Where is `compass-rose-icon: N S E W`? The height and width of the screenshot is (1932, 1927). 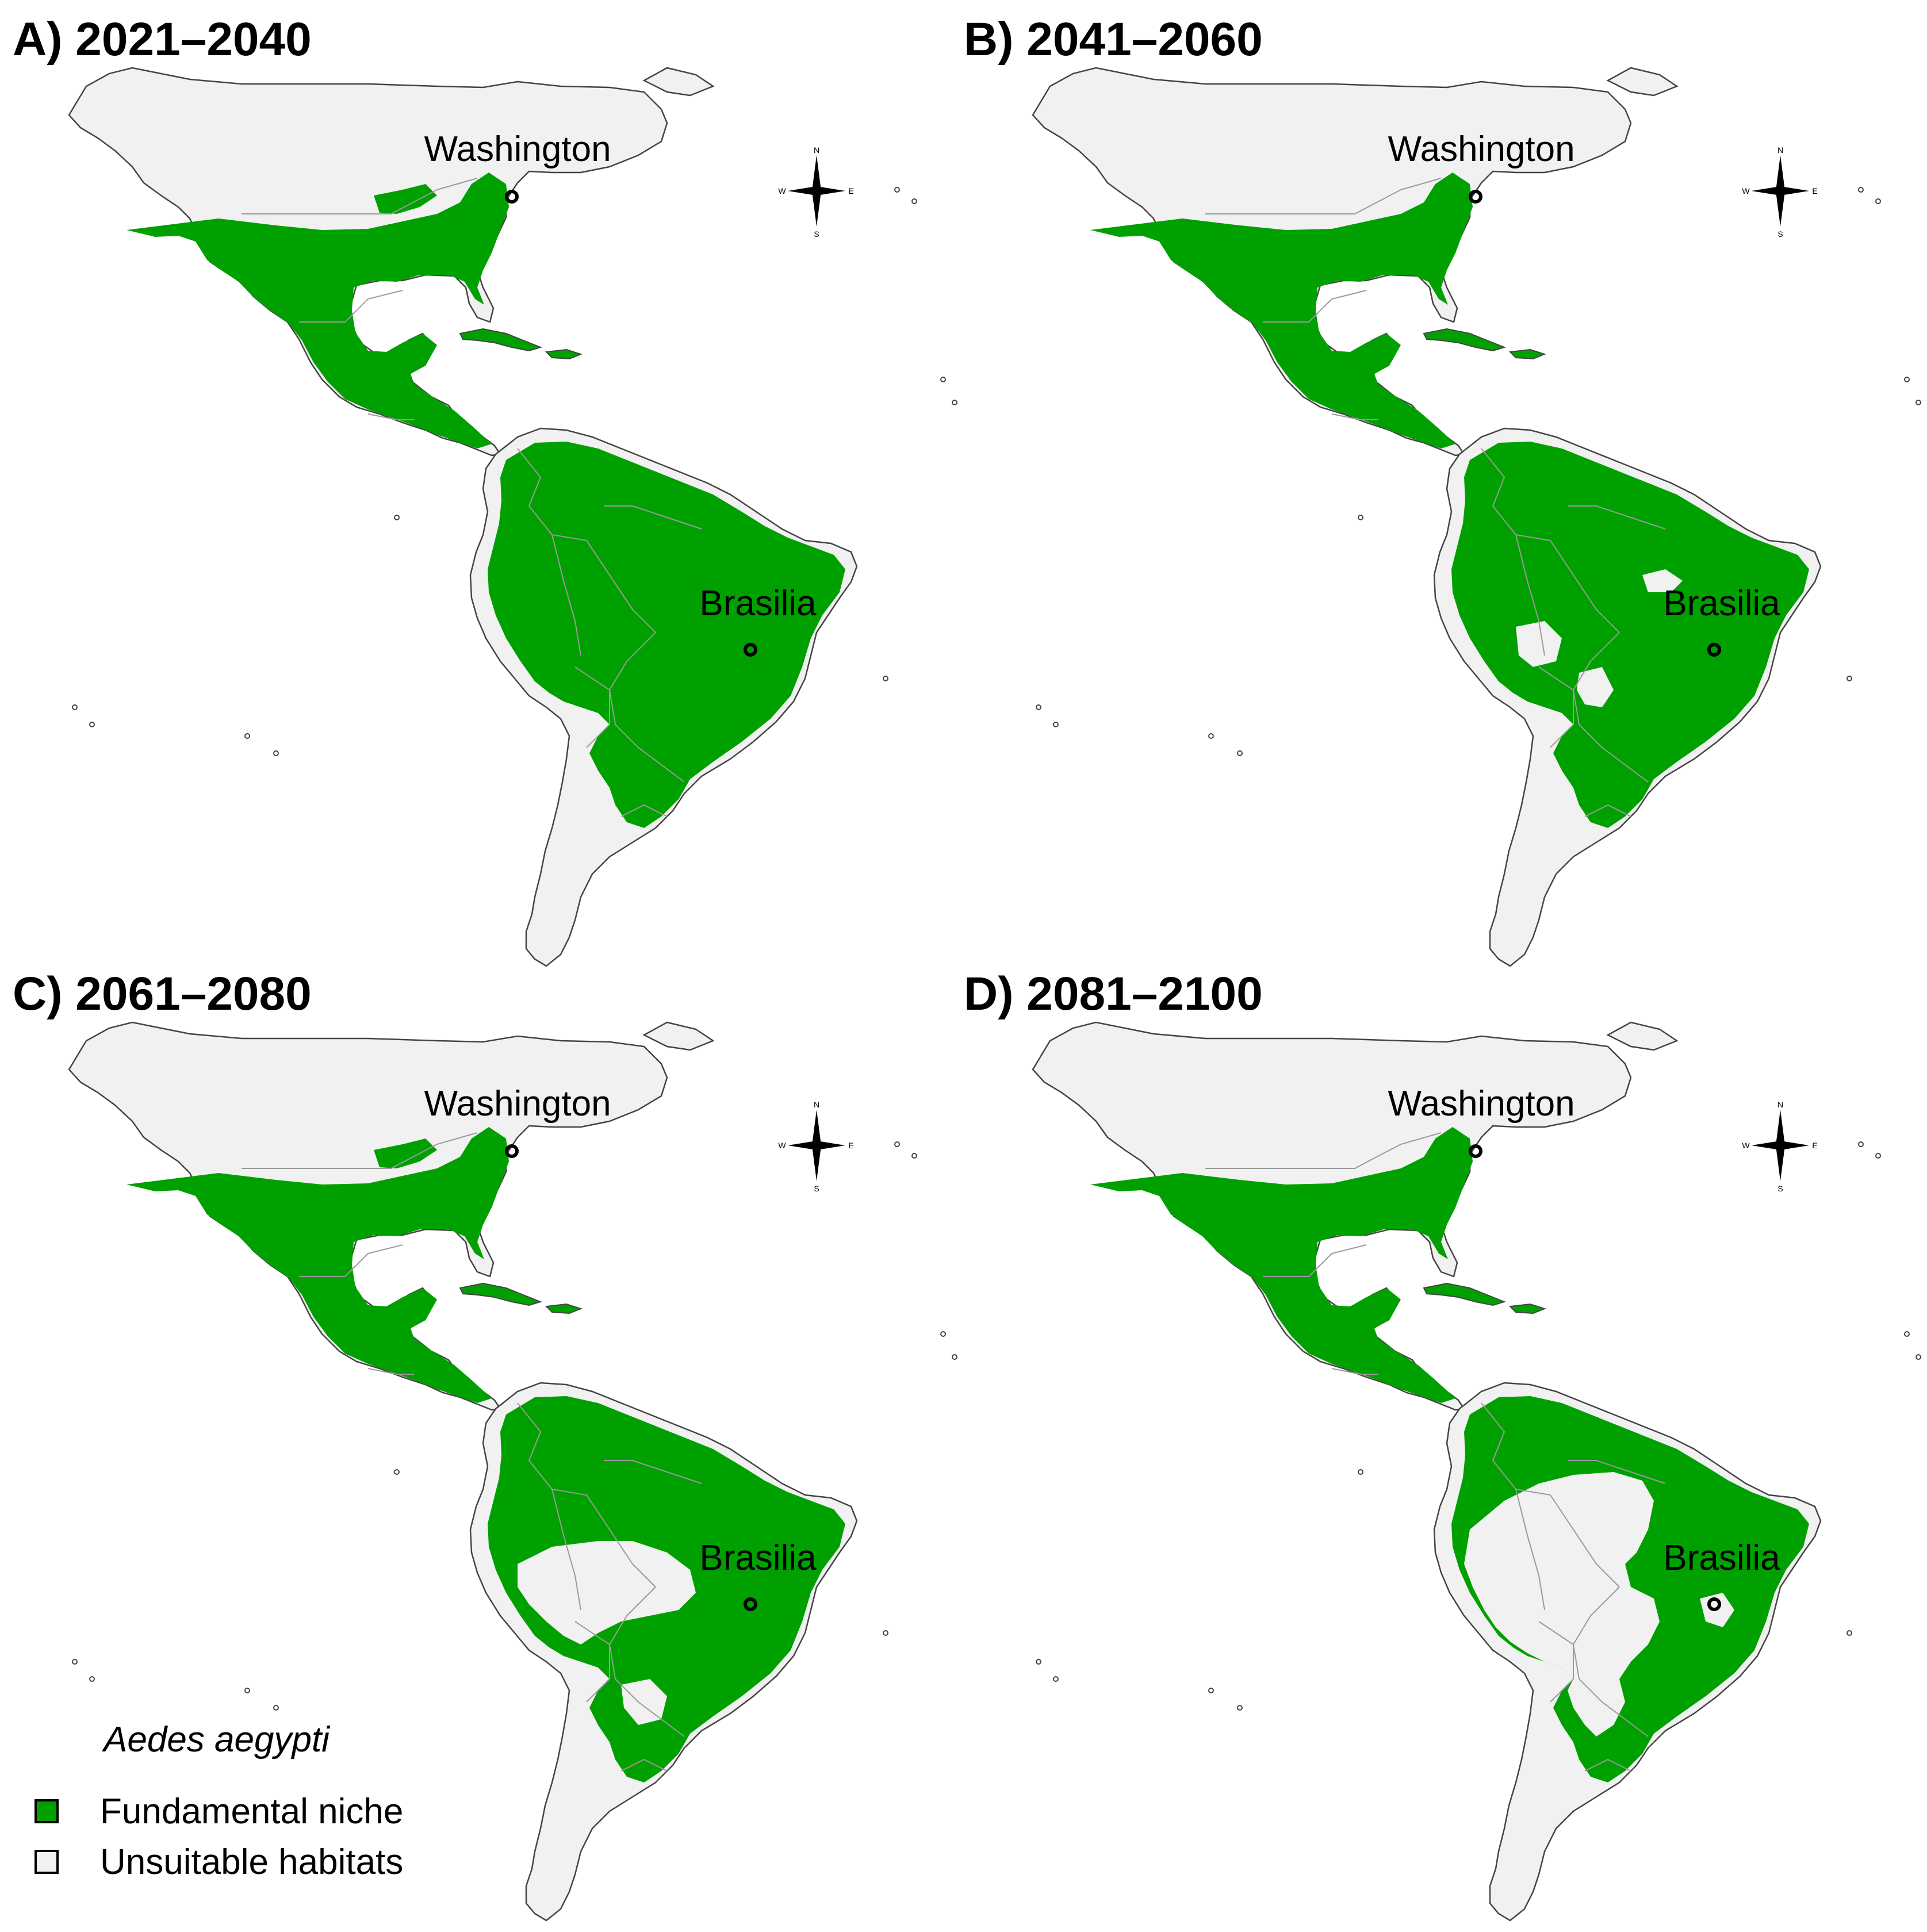 compass-rose-icon: N S E W is located at coordinates (1779, 192).